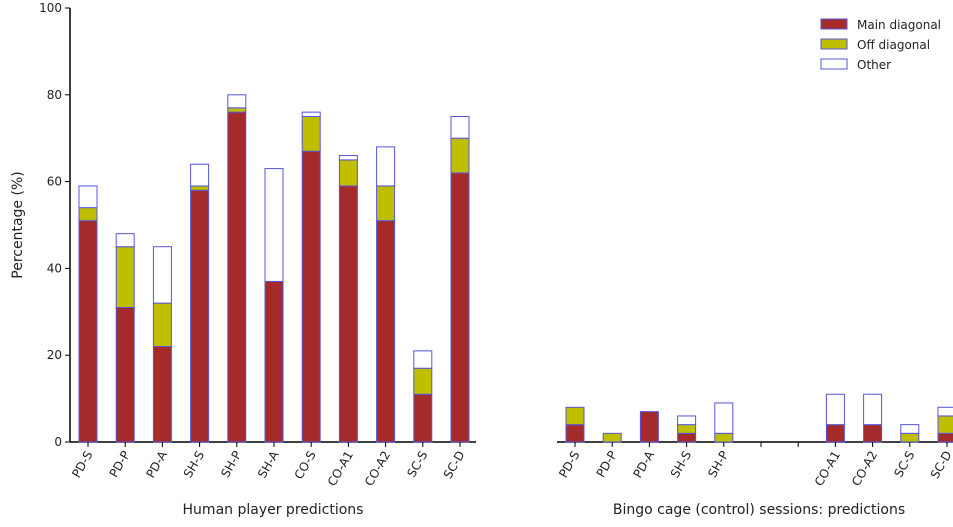  Describe the element at coordinates (273, 510) in the screenshot. I see `x-axis-label: Human player predictions` at that location.